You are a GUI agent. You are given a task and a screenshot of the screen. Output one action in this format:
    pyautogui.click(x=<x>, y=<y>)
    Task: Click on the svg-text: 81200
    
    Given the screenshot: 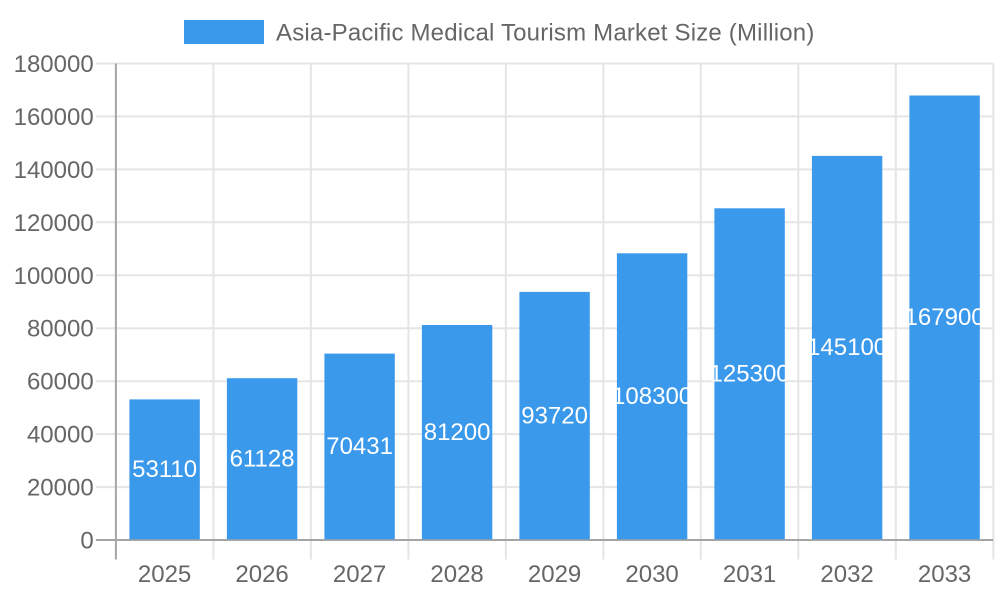 What is the action you would take?
    pyautogui.click(x=457, y=432)
    